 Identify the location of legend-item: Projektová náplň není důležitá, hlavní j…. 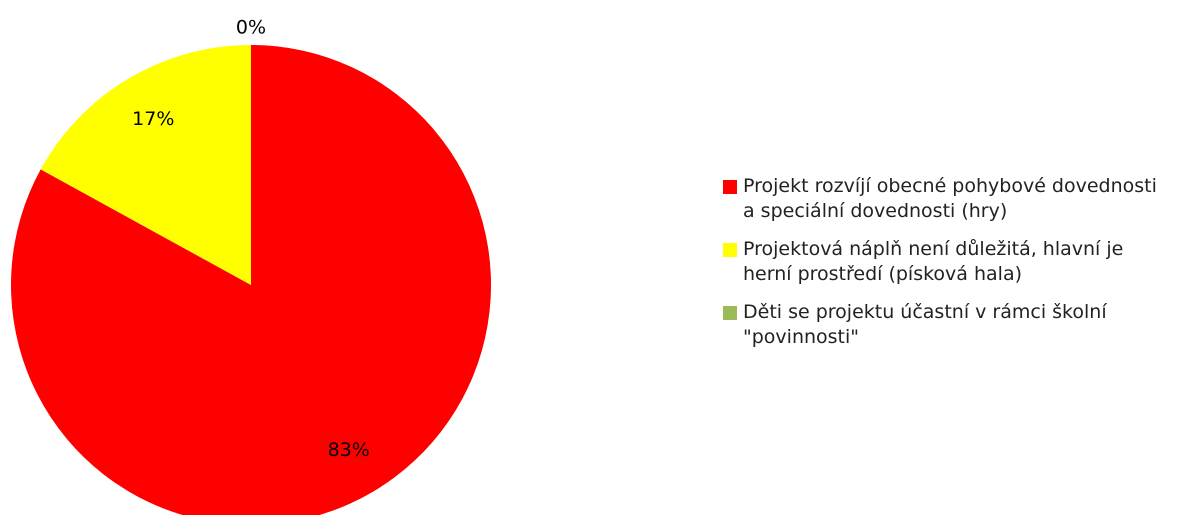
(948, 262).